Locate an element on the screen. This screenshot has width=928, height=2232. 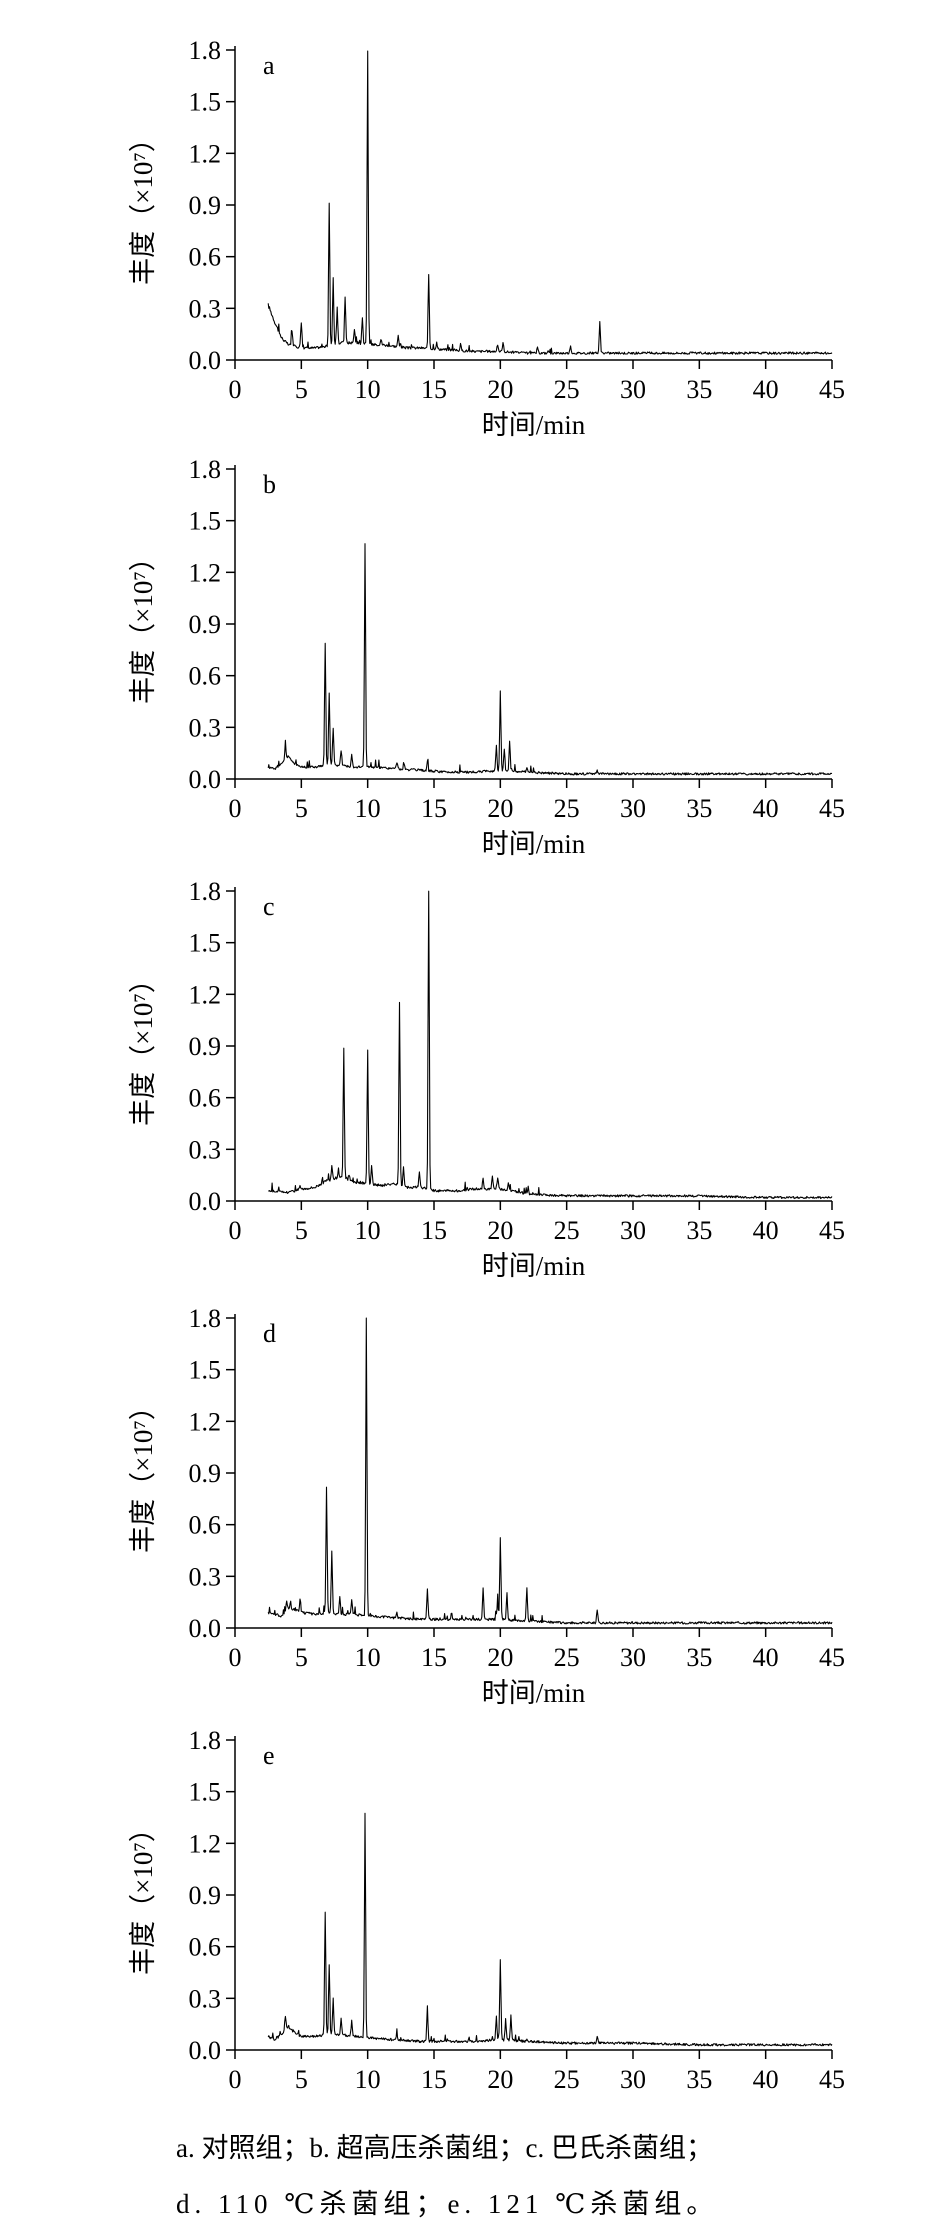
chart-e-y-tick-label: 0.6 is located at coordinates (205, 1947).